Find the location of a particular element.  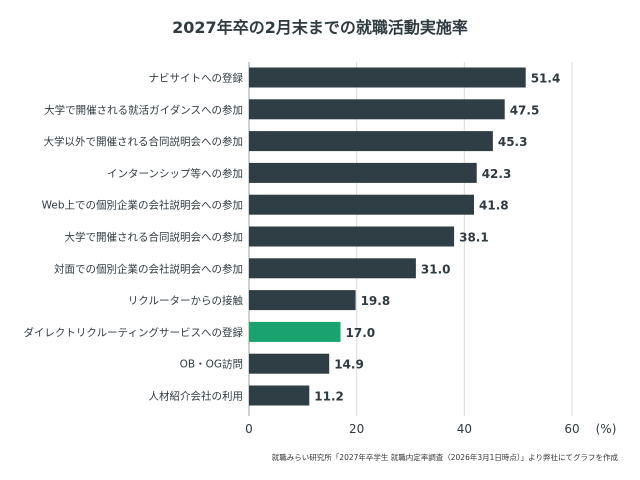

category-label: Web上での個別企業の会社説明会への参加 is located at coordinates (142, 205).